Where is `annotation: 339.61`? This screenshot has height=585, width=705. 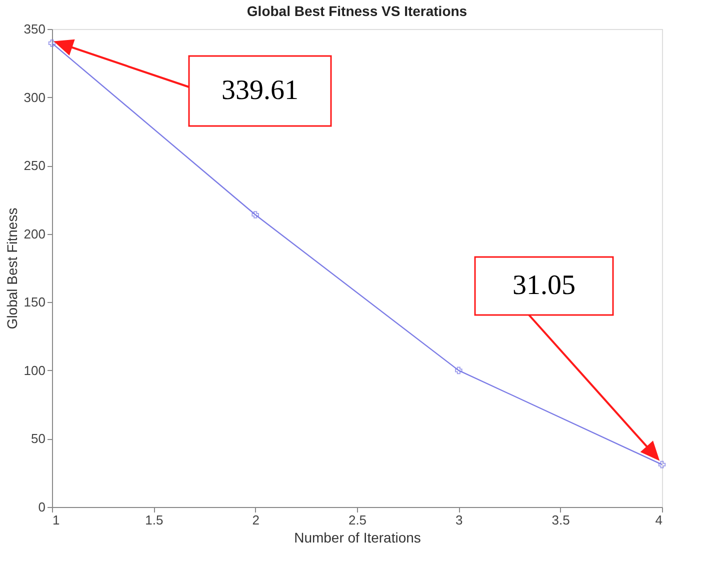 annotation: 339.61 is located at coordinates (260, 90).